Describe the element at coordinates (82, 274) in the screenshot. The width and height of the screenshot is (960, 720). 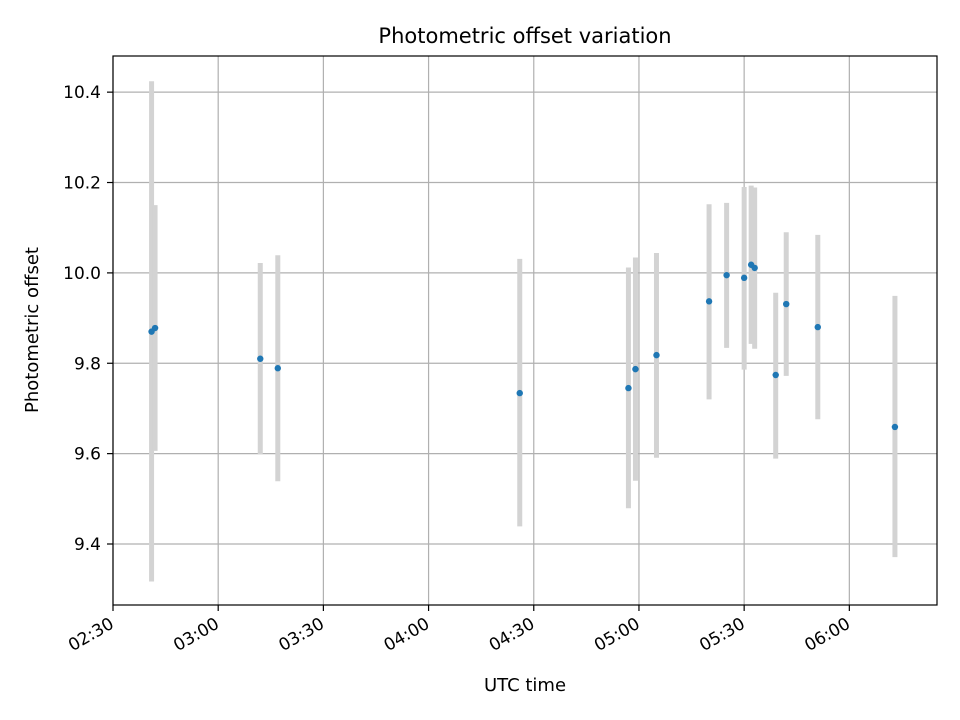
I see `y-tick-label: 10.0` at that location.